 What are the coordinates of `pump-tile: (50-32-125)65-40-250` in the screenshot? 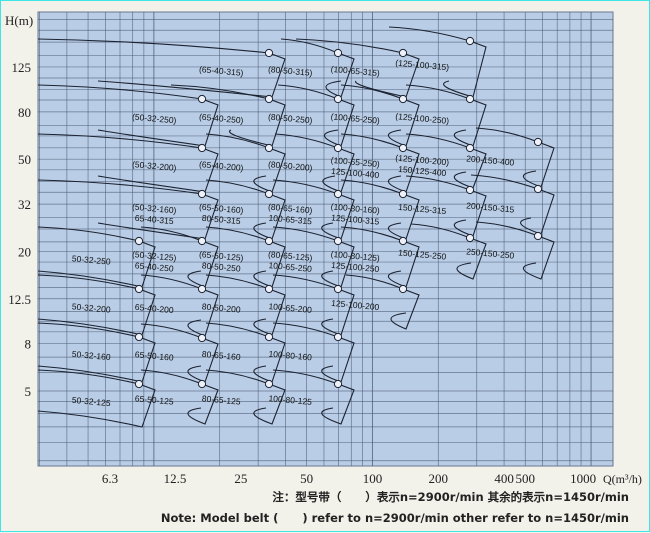 It's located at (175, 257).